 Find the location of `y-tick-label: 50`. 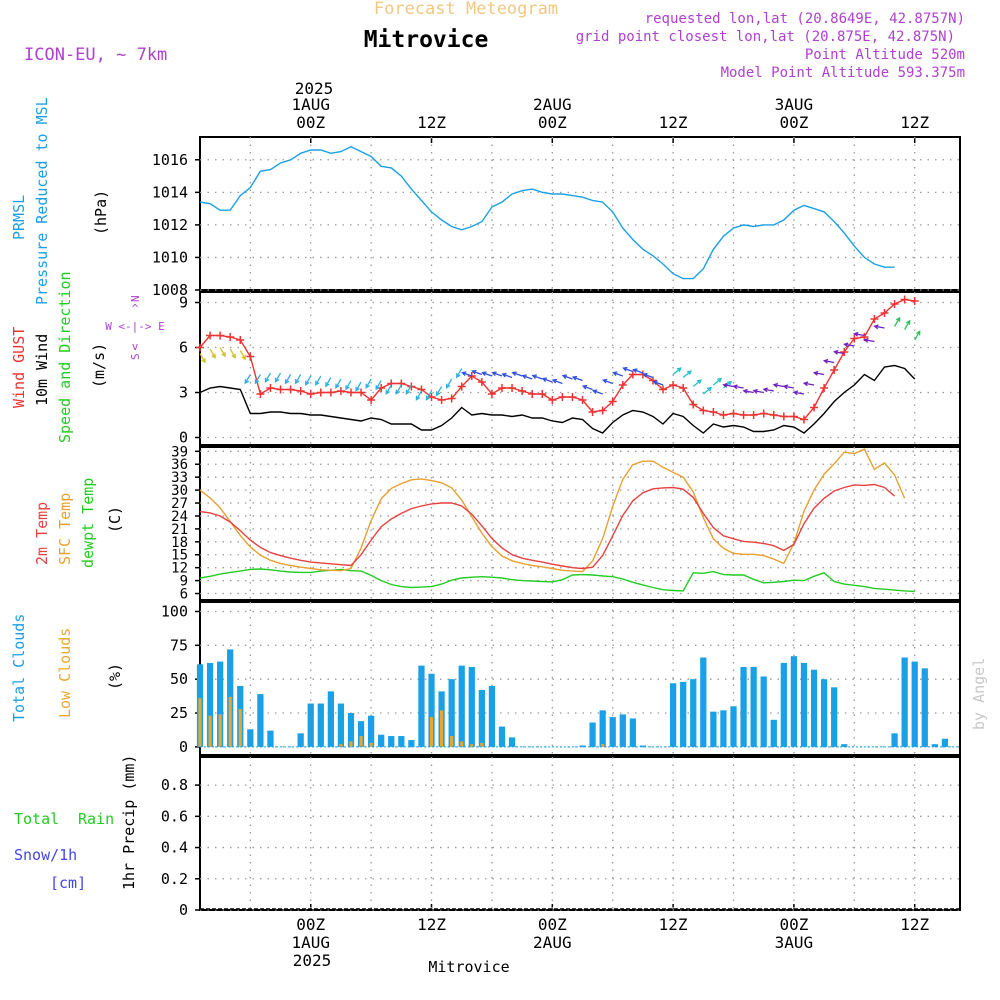

y-tick-label: 50 is located at coordinates (179, 679).